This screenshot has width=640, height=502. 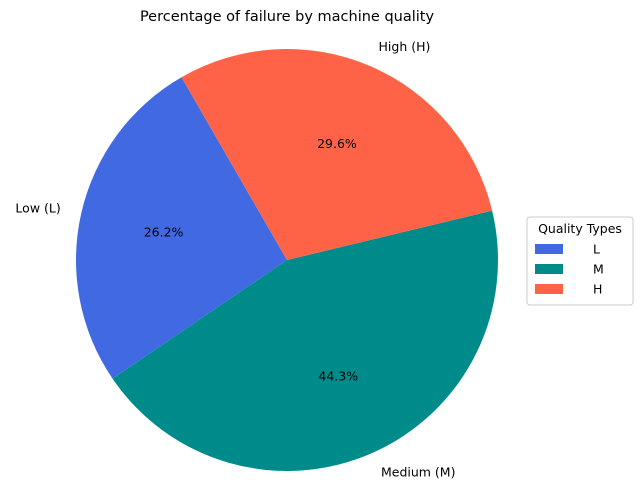 I want to click on legend-frame, so click(x=580, y=261).